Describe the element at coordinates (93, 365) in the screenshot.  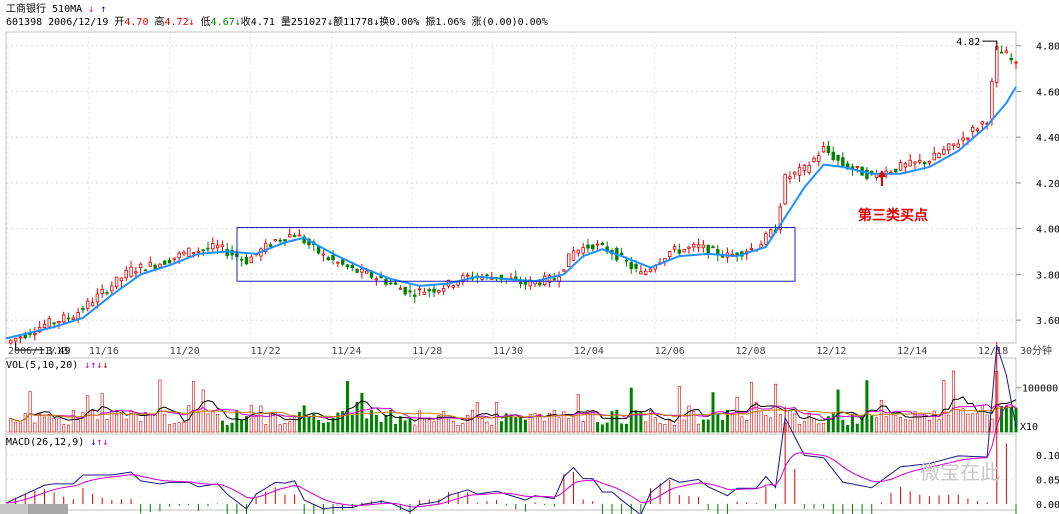
I see `vol-up-icon: ↑` at that location.